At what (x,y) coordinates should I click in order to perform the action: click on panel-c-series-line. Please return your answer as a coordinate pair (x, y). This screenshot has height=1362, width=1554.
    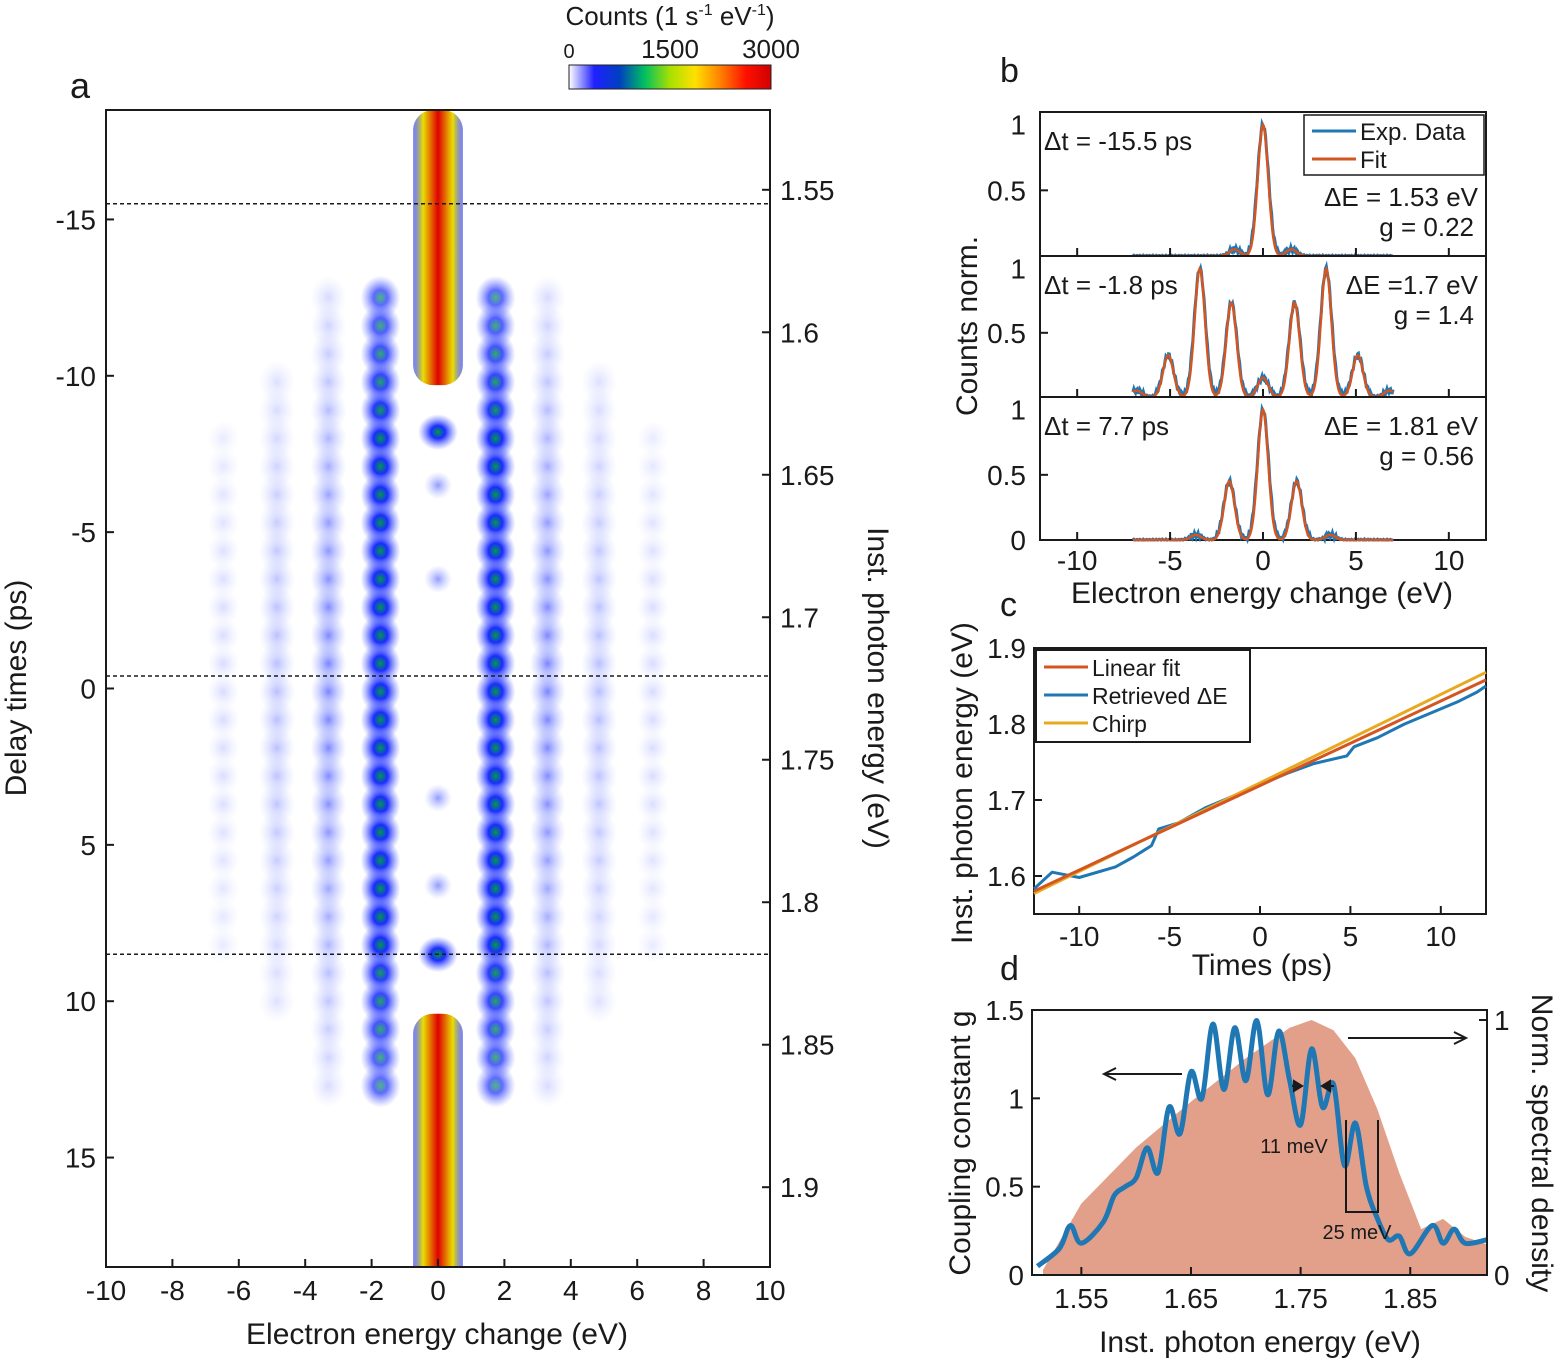
    Looking at the image, I should click on (1260, 785).